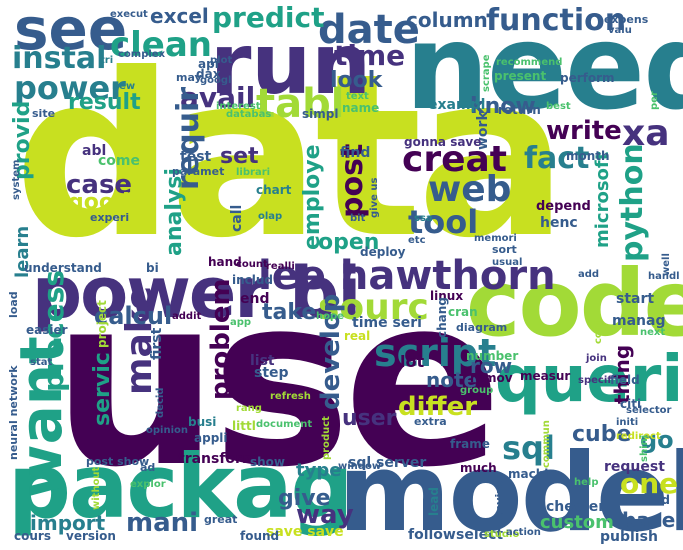 This screenshot has height=550, width=683. Describe the element at coordinates (558, 106) in the screenshot. I see `word-best: best` at that location.